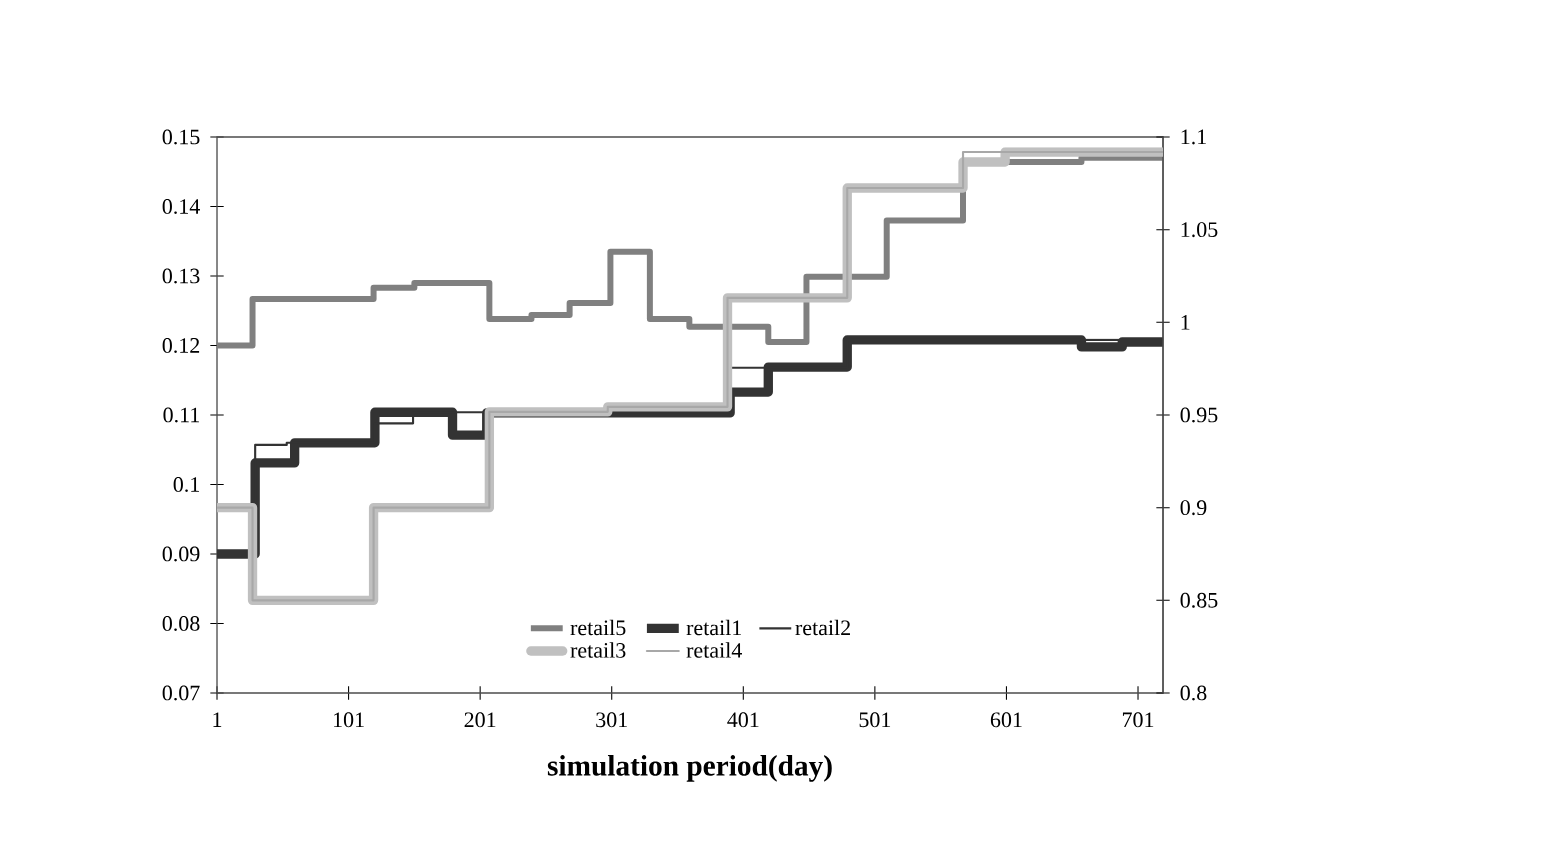 This screenshot has width=1565, height=843. What do you see at coordinates (186, 484) in the screenshot?
I see `y-tick-label: 0.1` at bounding box center [186, 484].